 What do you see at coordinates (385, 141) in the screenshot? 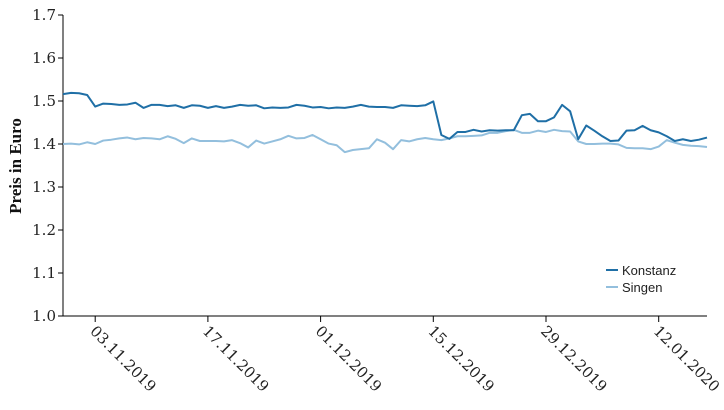
I see `series-line-singen` at bounding box center [385, 141].